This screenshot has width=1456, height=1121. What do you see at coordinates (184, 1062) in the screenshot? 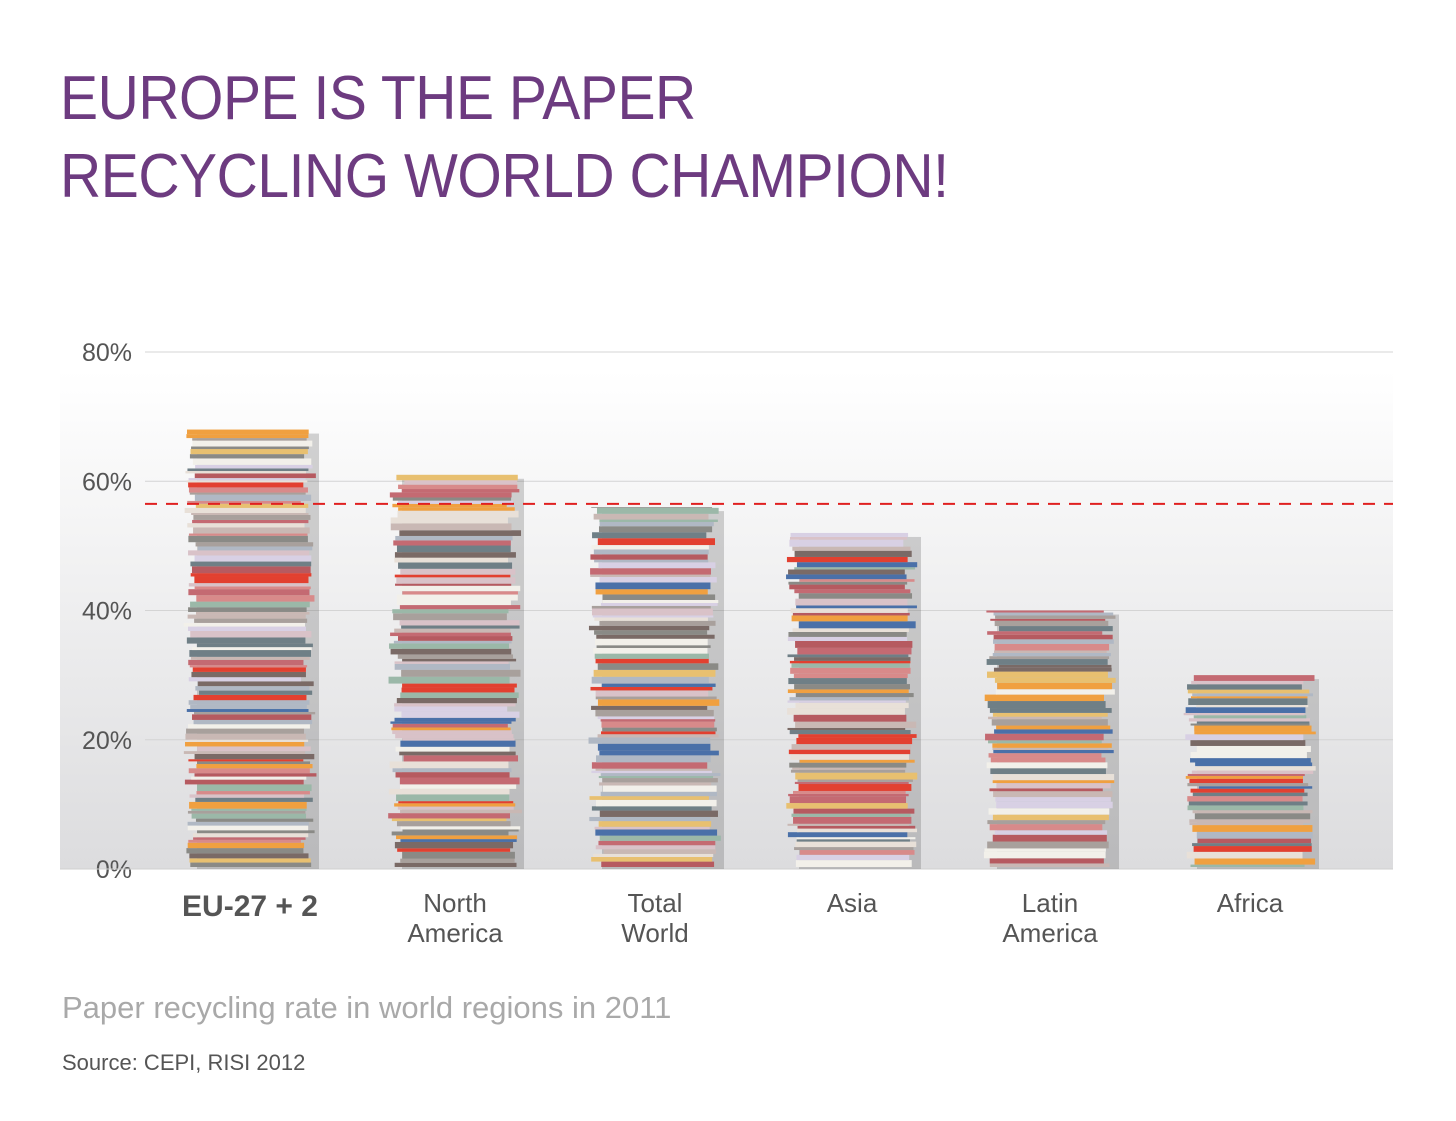
I see `source-note: Source: CEPI, RISI 2012` at bounding box center [184, 1062].